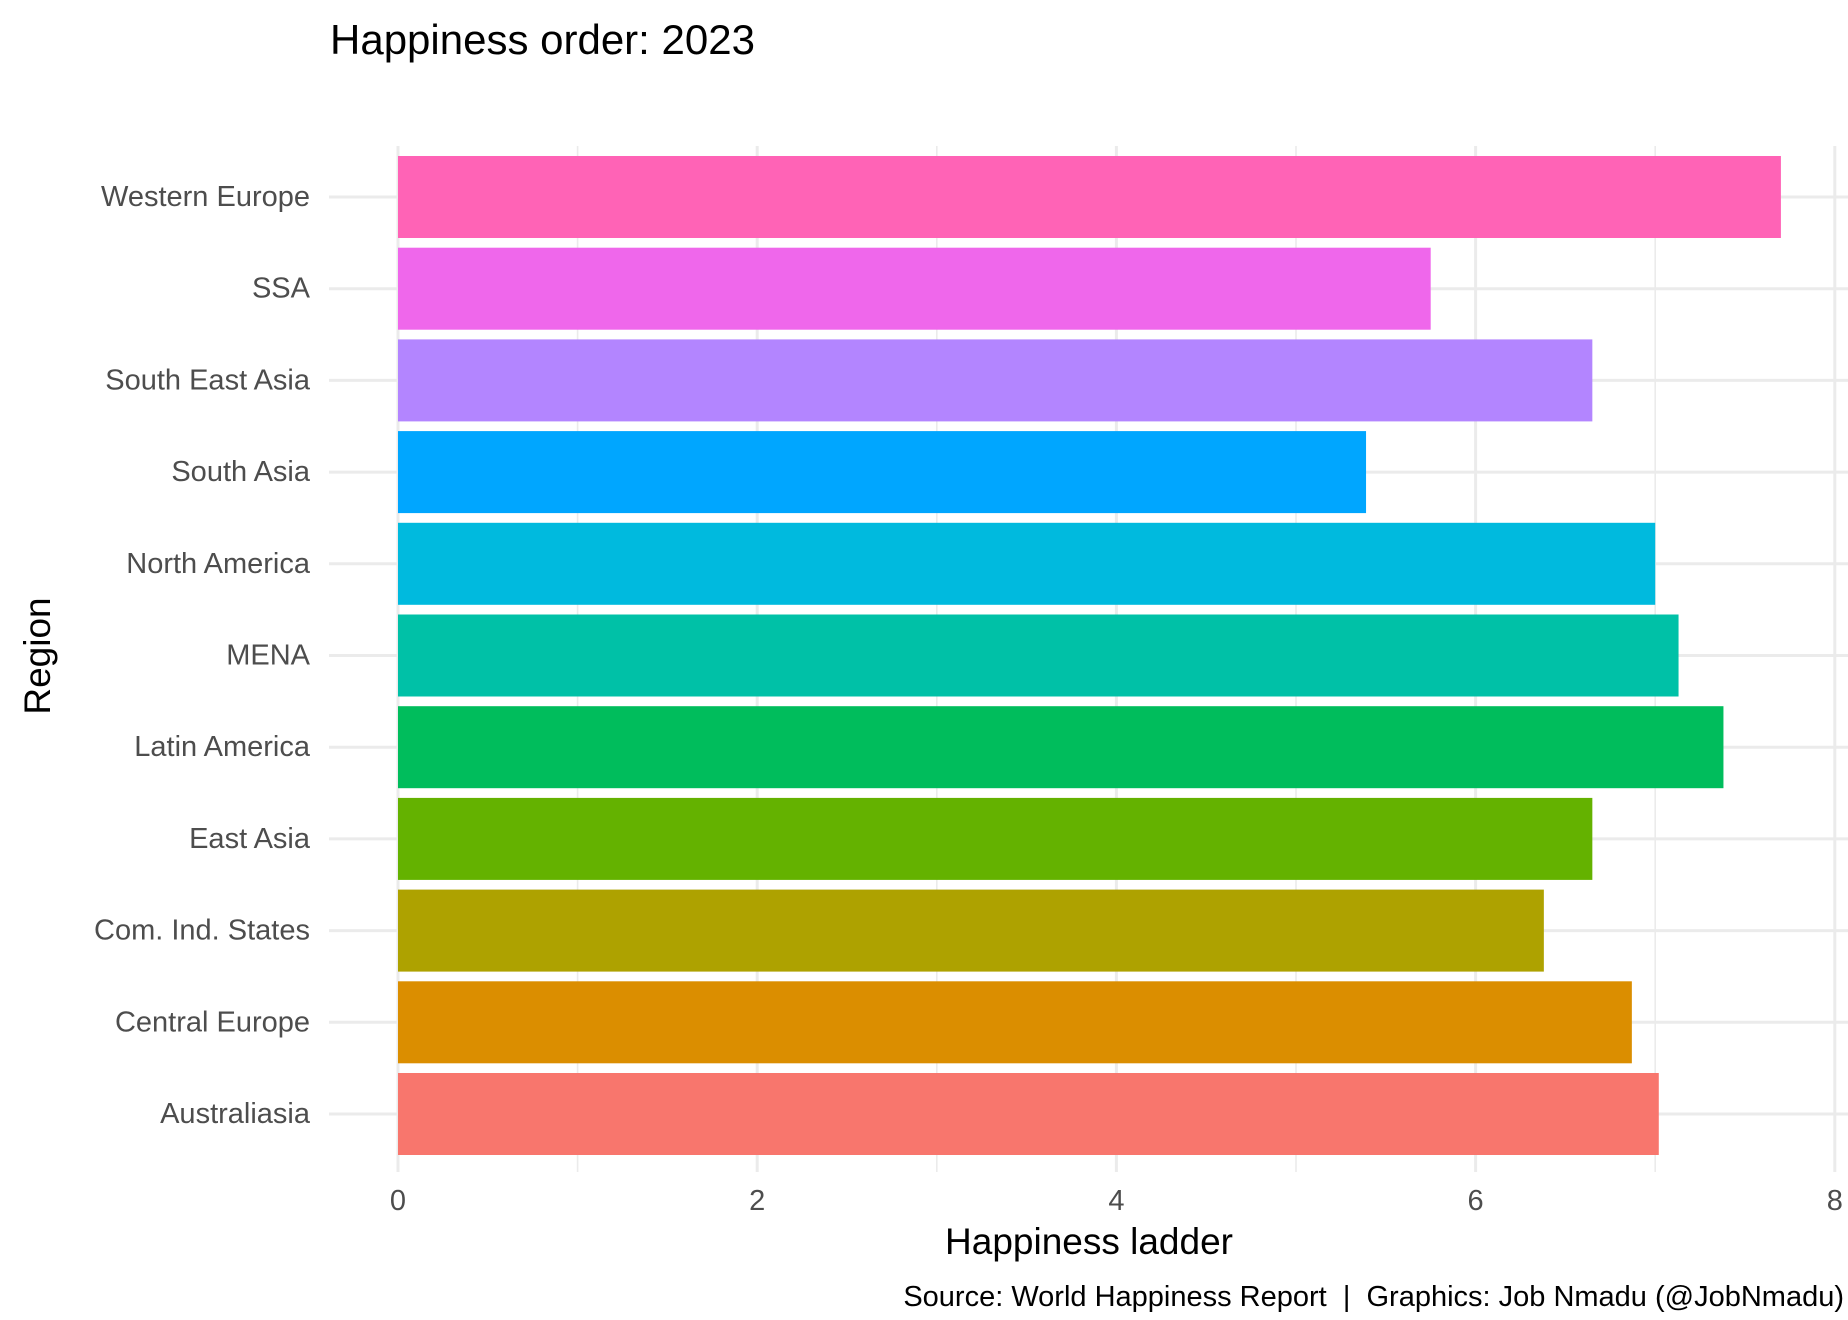  Describe the element at coordinates (235, 1114) in the screenshot. I see `y-tick-label: Australiasia` at that location.